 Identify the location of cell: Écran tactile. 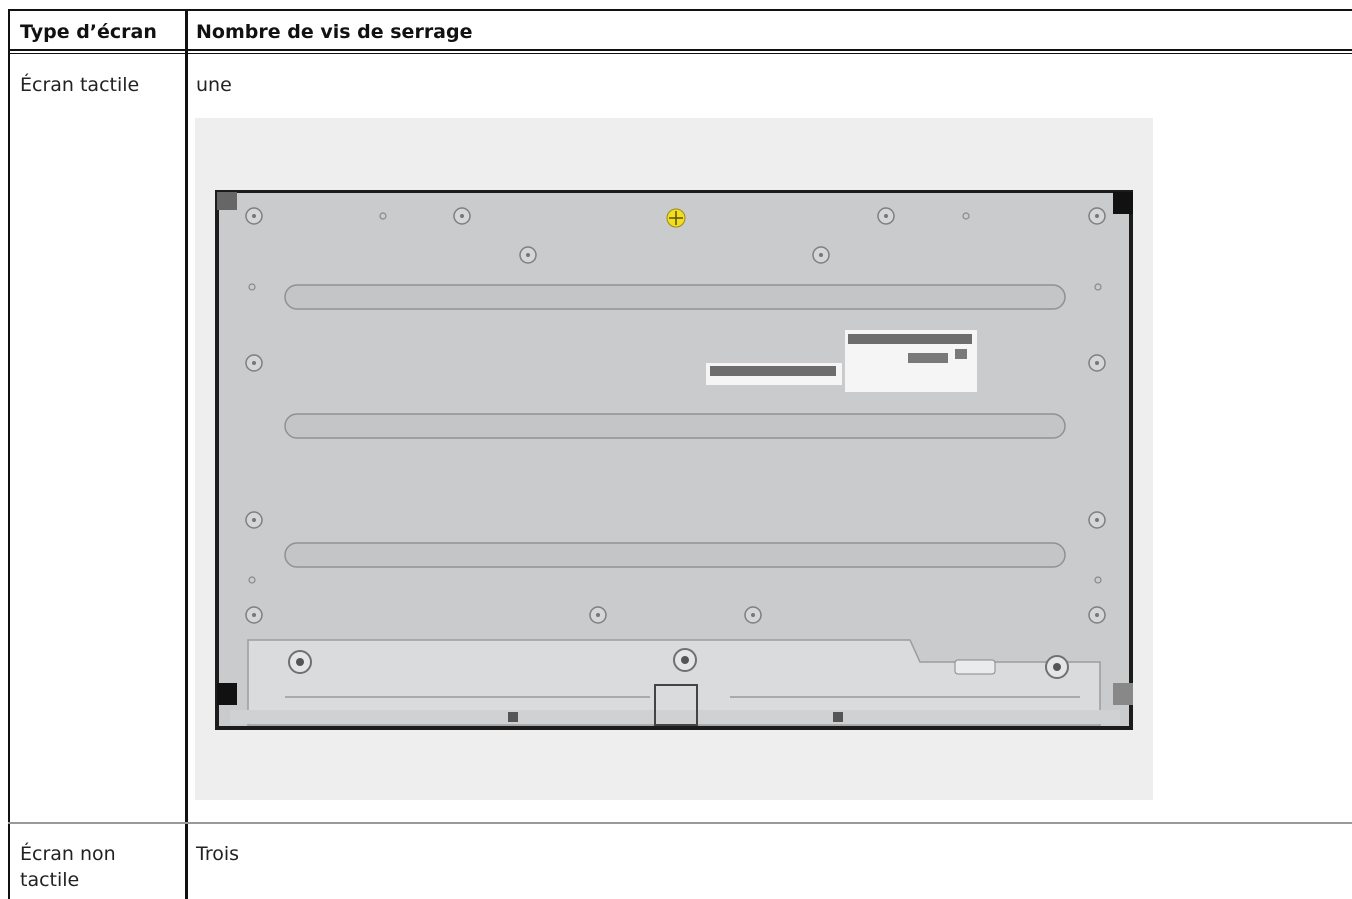
(80, 85).